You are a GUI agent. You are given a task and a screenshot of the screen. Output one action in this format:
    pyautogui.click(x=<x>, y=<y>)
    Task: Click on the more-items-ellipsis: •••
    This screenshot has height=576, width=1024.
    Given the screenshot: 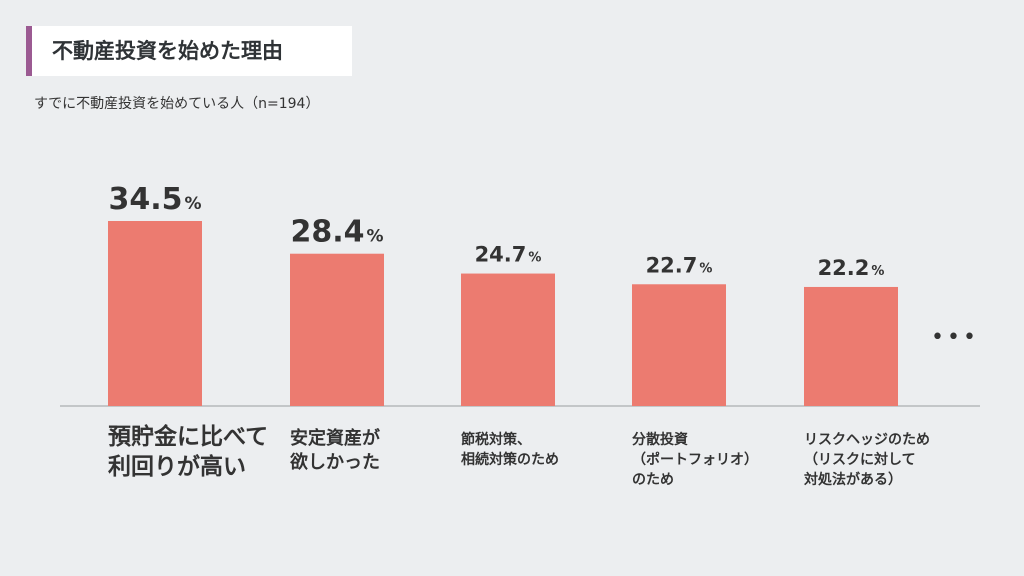 What is the action you would take?
    pyautogui.click(x=955, y=337)
    